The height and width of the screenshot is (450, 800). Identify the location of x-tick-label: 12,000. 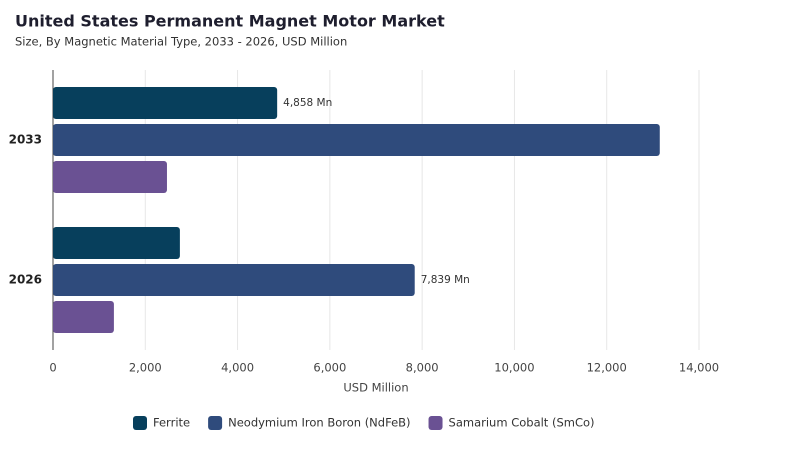
(607, 368).